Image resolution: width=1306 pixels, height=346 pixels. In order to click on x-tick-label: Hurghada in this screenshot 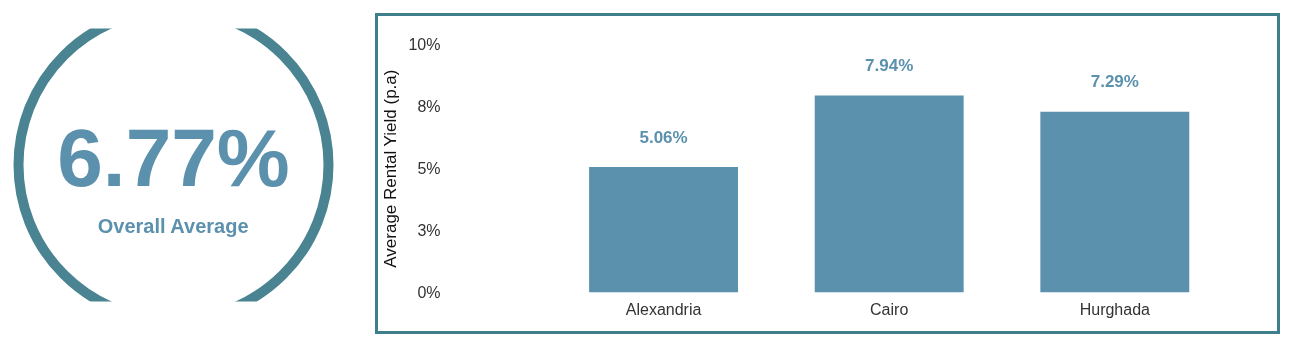, I will do `click(1115, 309)`.